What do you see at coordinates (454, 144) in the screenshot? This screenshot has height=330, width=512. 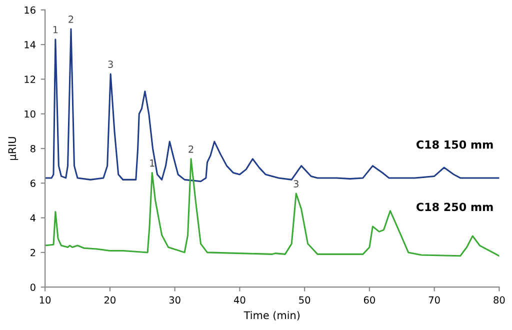 I see `text: C18 150 mm` at bounding box center [454, 144].